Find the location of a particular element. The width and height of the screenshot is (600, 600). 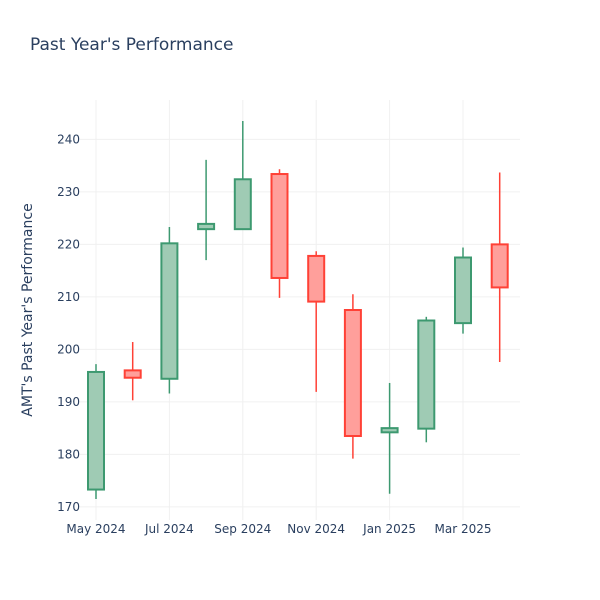

x-tick-label: Jul 2024 is located at coordinates (169, 529).